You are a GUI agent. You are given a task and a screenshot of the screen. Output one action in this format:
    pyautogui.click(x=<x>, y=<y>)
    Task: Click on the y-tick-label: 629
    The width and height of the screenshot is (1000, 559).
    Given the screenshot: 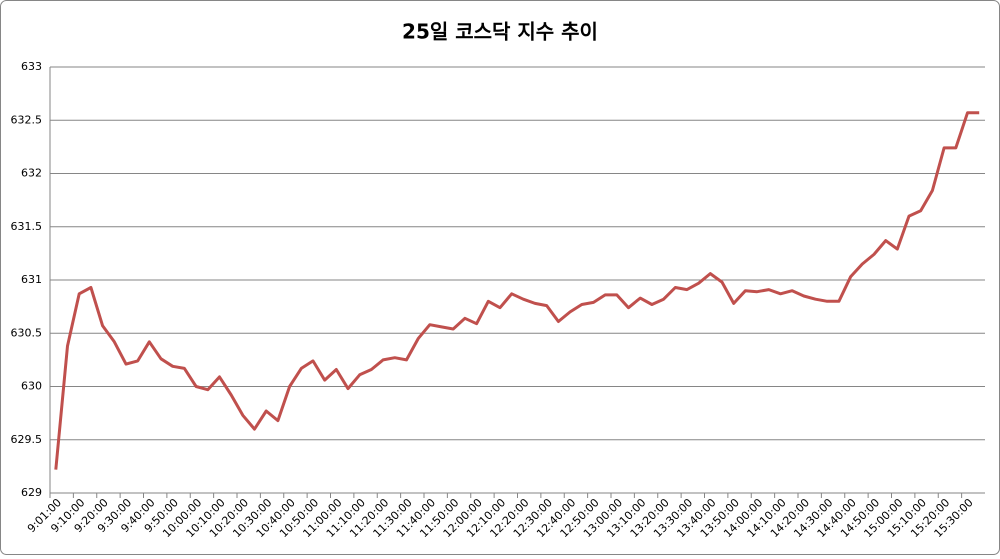 What is the action you would take?
    pyautogui.click(x=31, y=492)
    